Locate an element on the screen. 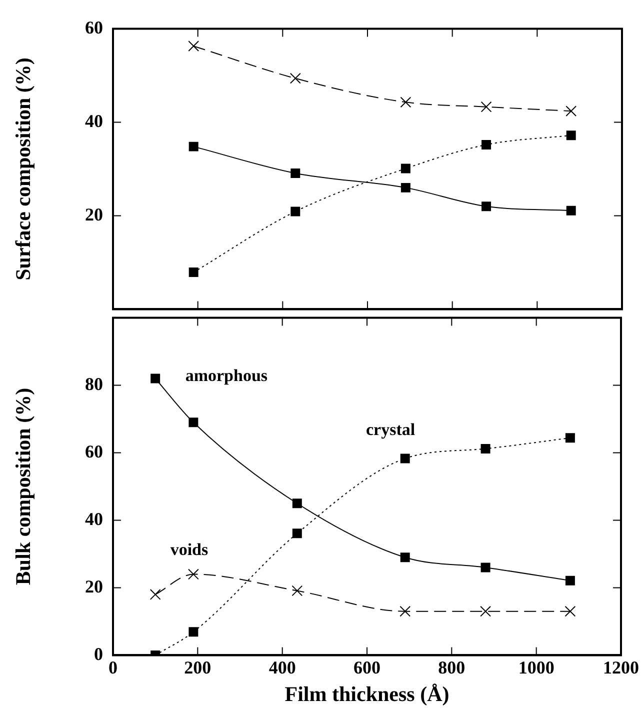 The width and height of the screenshot is (642, 715). series-label: crystal is located at coordinates (391, 429).